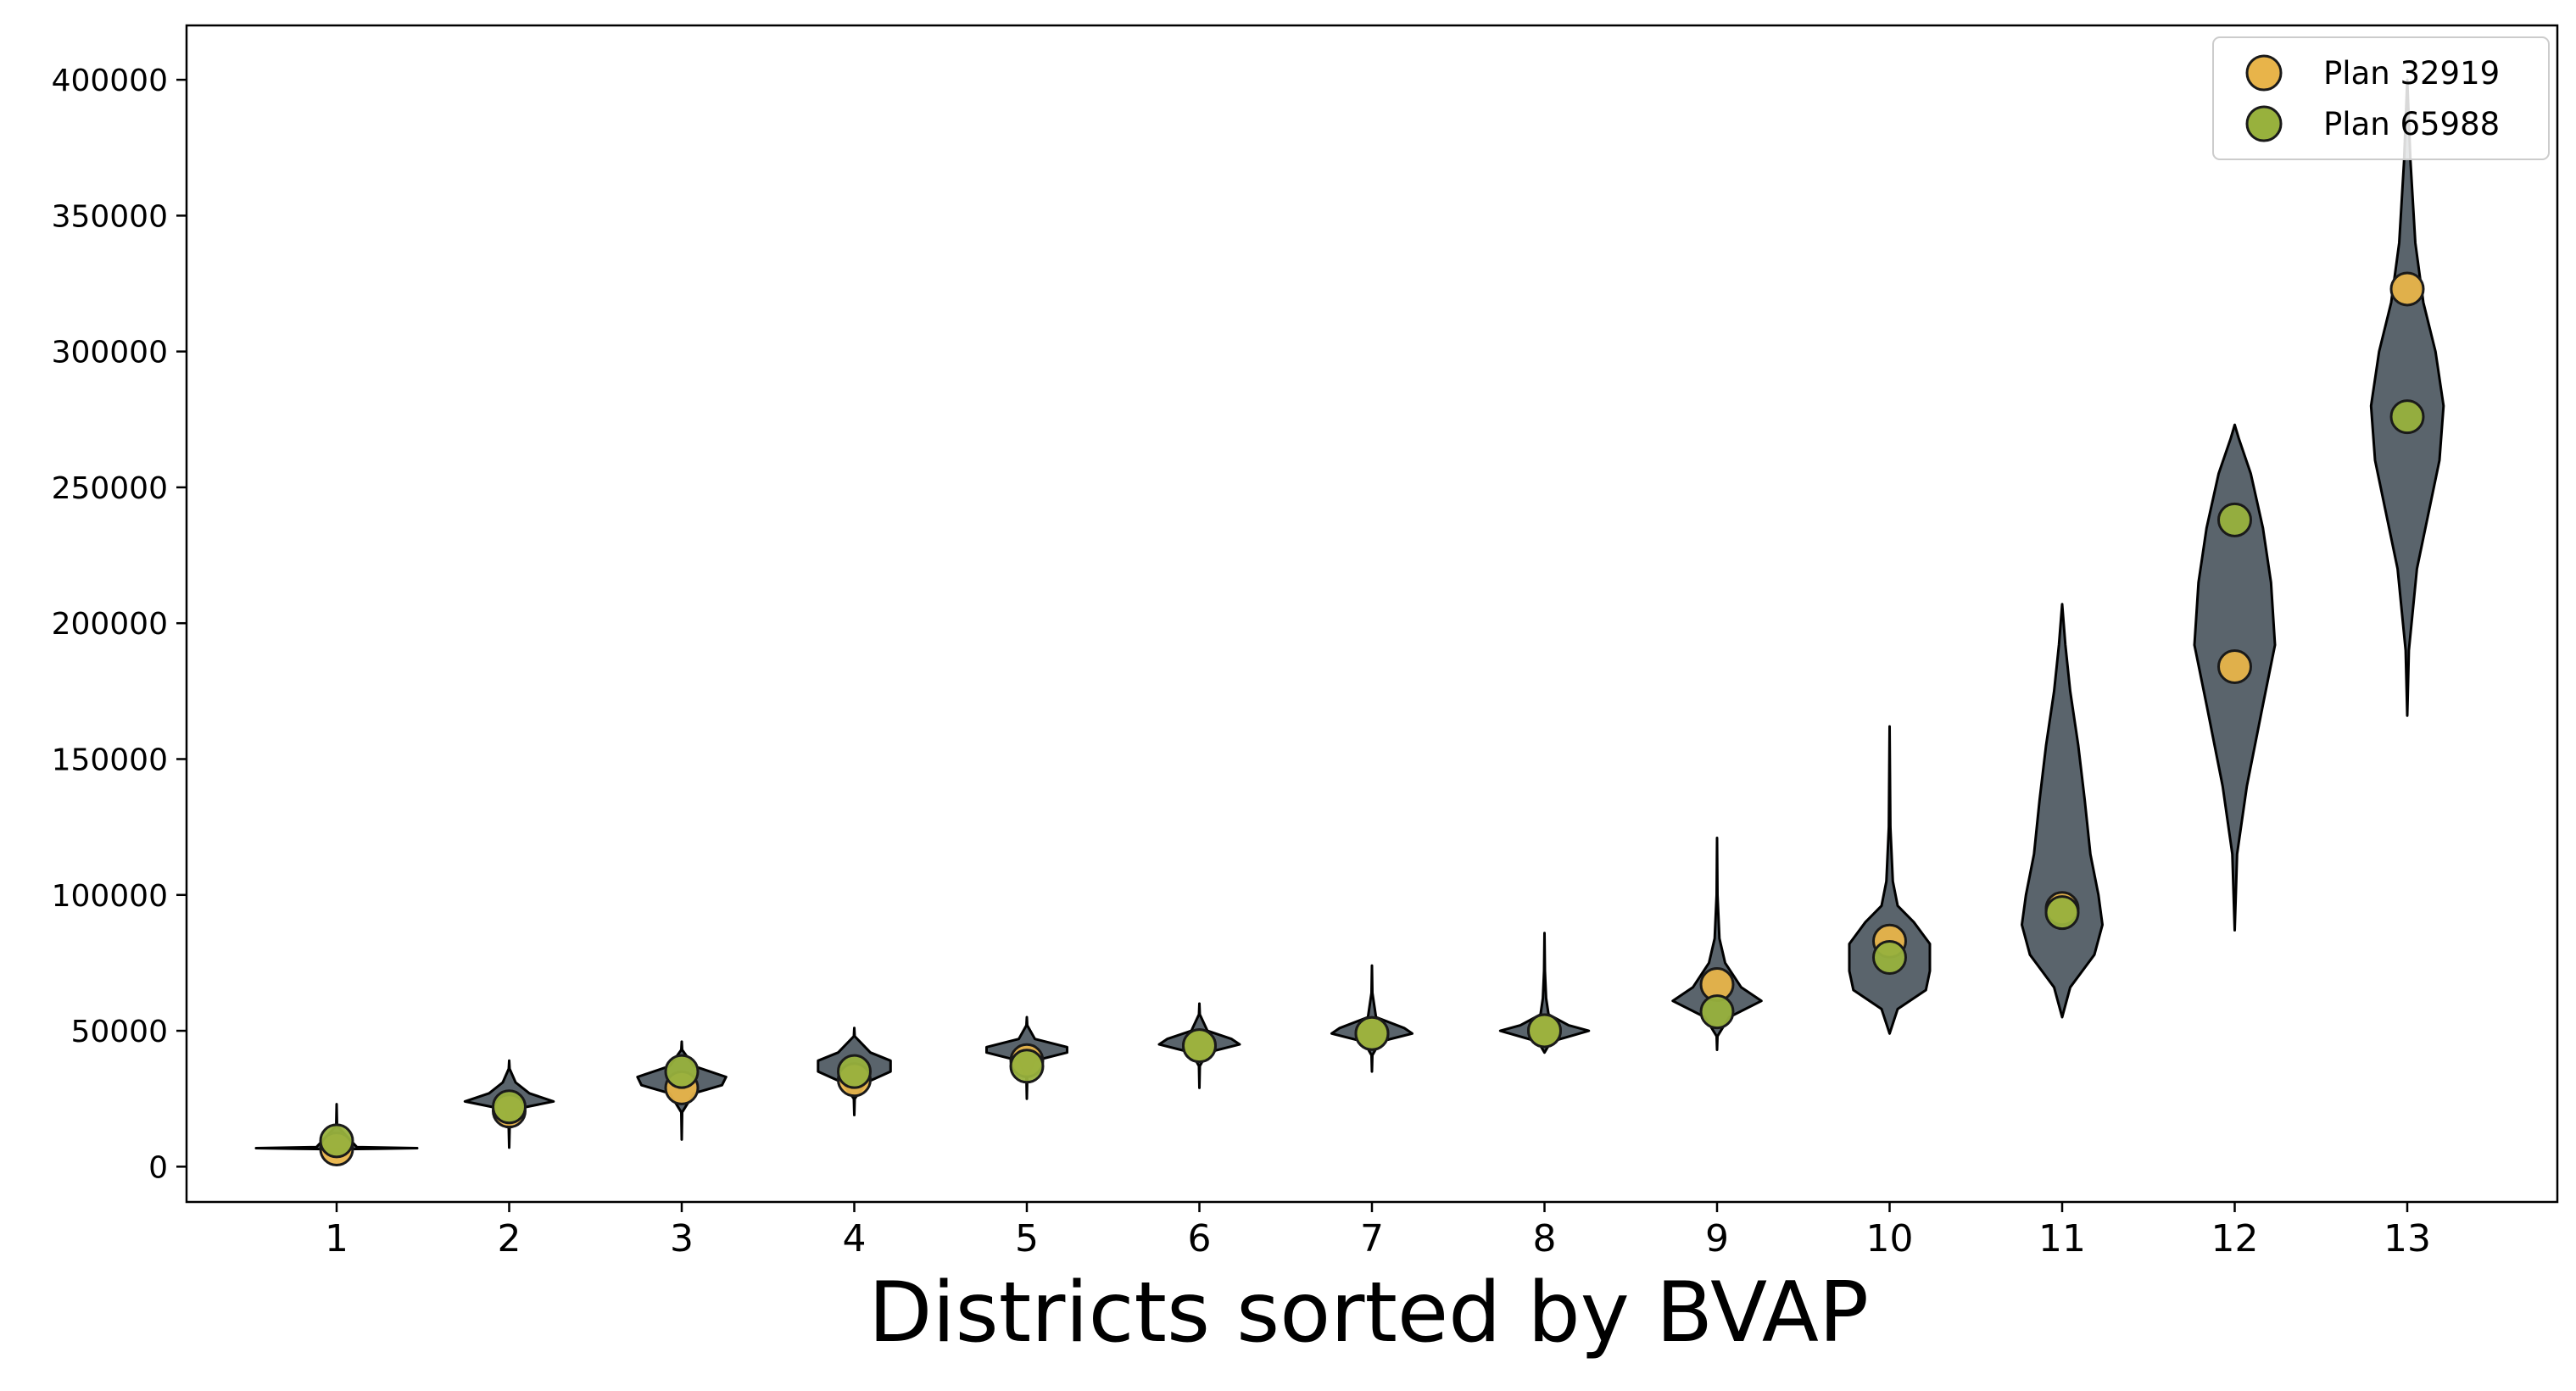 This screenshot has height=1391, width=2576. I want to click on x-tick-label: 12, so click(2235, 1238).